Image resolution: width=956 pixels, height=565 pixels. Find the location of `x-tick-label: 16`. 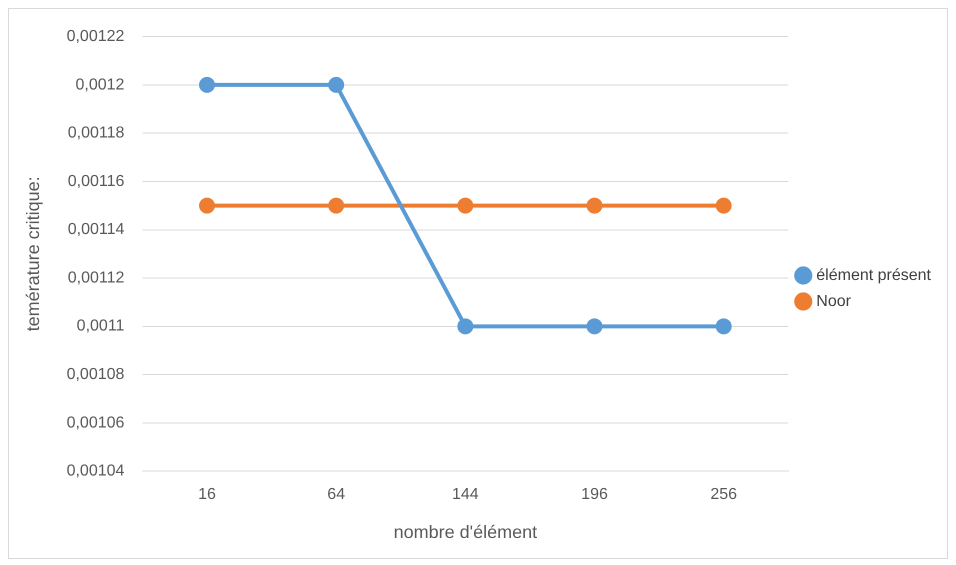

x-tick-label: 16 is located at coordinates (207, 495).